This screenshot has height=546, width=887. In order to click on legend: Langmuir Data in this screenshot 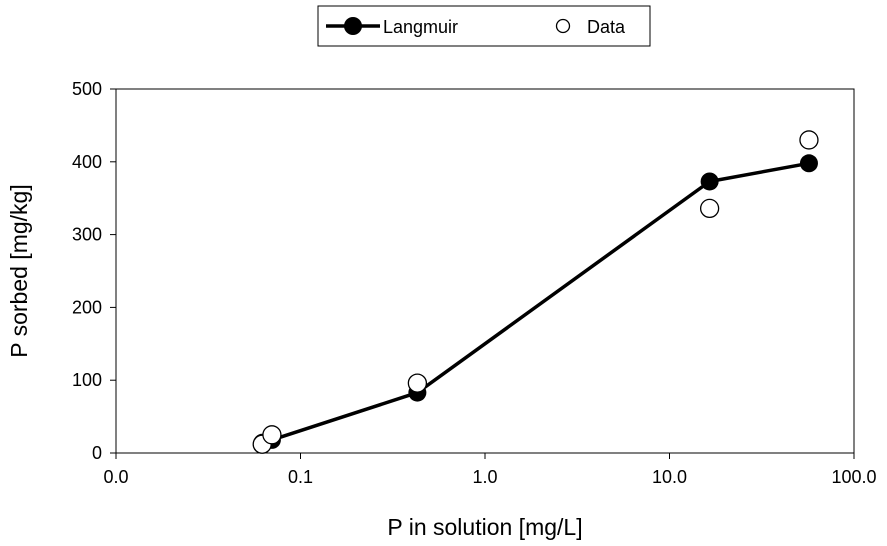, I will do `click(484, 26)`.